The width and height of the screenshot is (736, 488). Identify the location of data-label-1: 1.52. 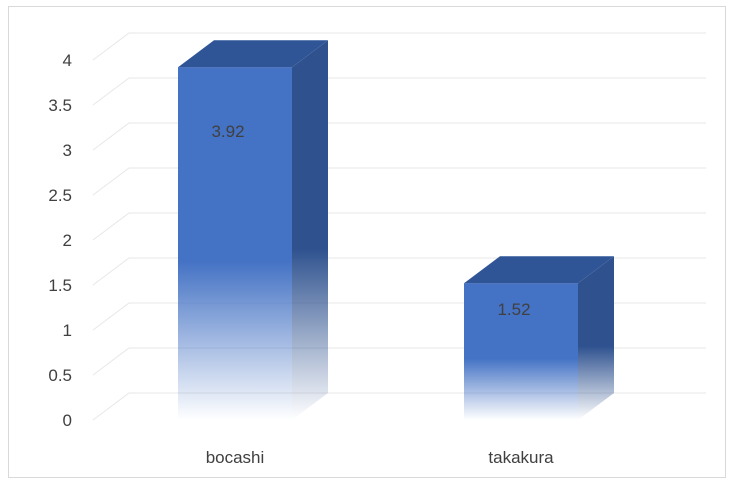
(513, 309).